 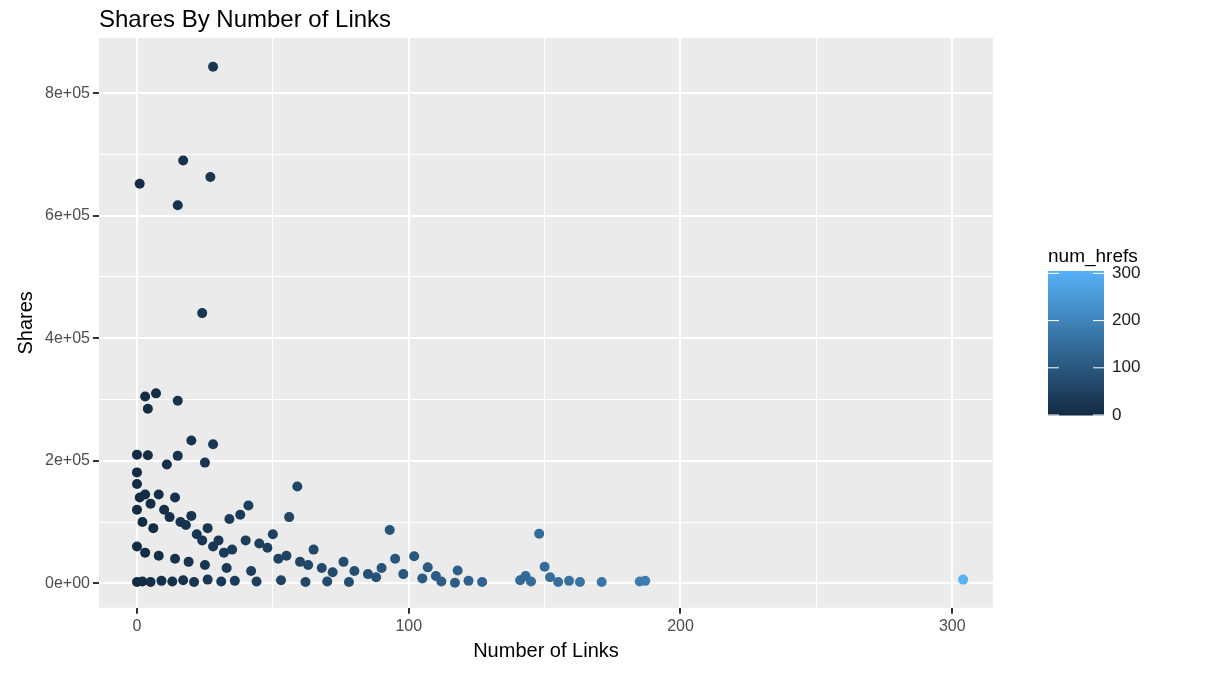 What do you see at coordinates (1117, 414) in the screenshot?
I see `color-bar-label: 0` at bounding box center [1117, 414].